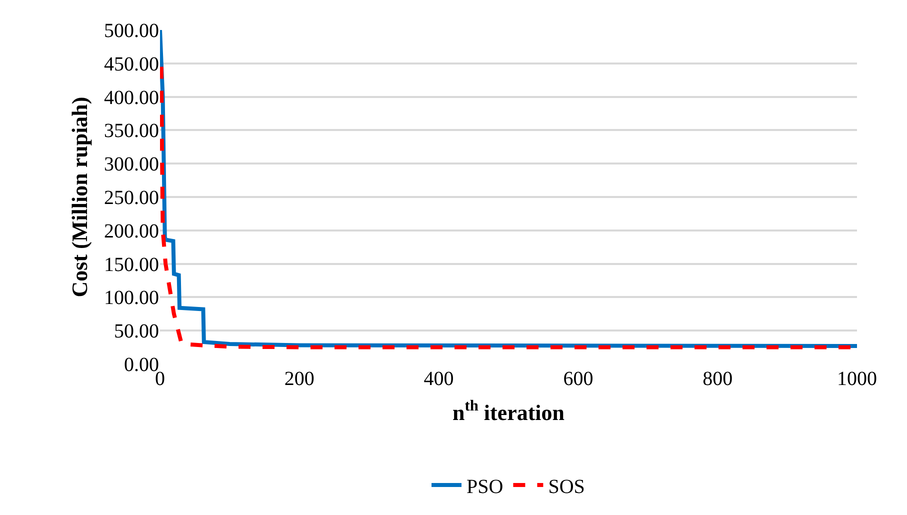  What do you see at coordinates (131, 298) in the screenshot?
I see `y-tick-label: 100.00` at bounding box center [131, 298].